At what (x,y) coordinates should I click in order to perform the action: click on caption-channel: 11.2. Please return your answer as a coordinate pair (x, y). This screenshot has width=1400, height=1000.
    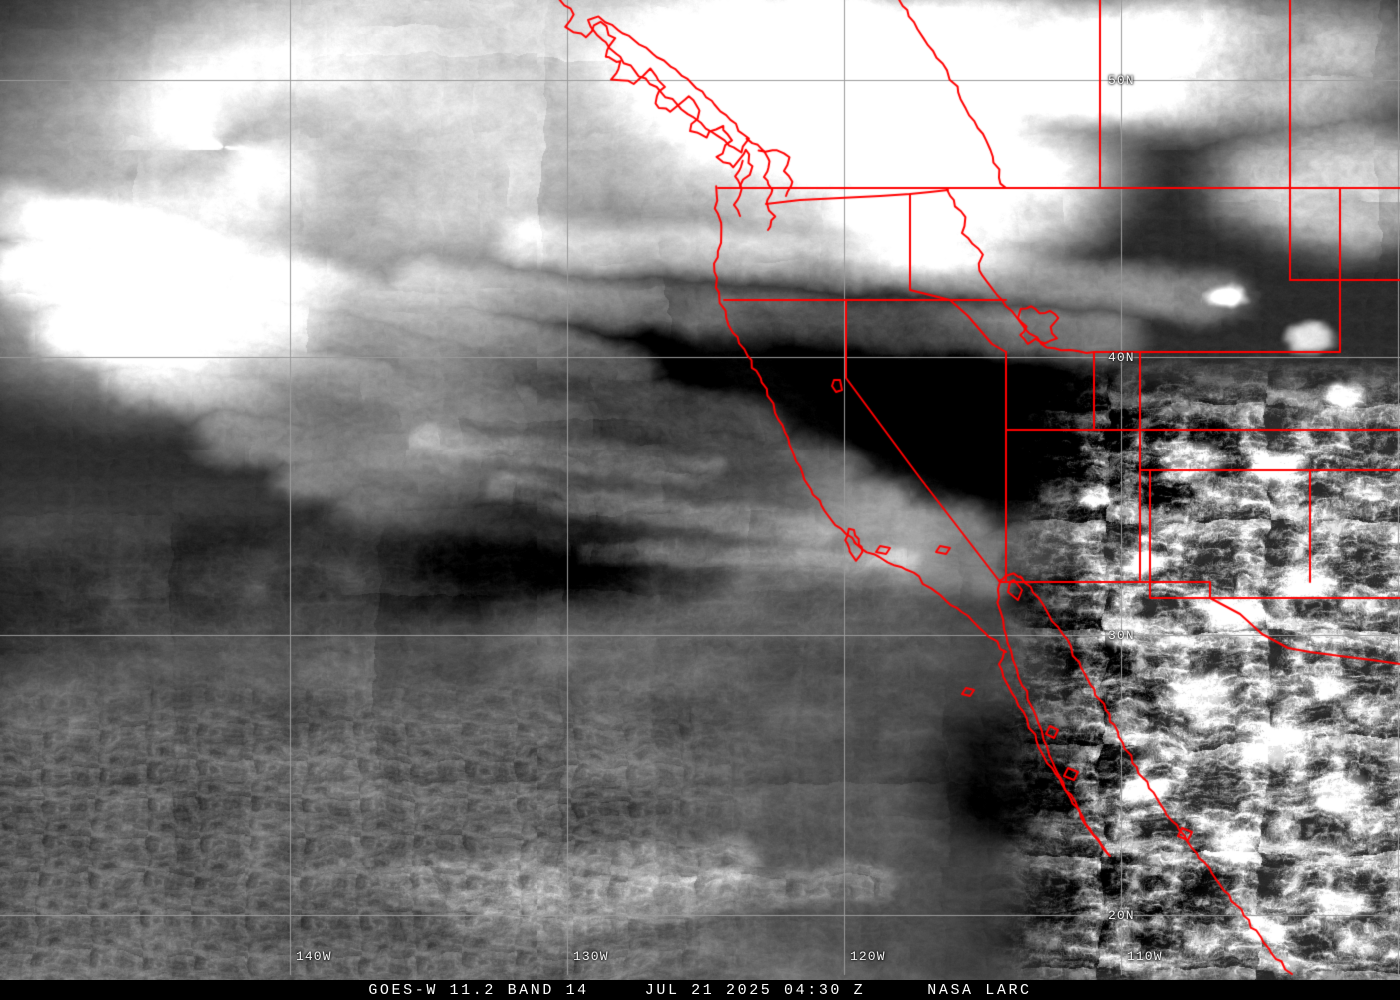
    Looking at the image, I should click on (472, 990).